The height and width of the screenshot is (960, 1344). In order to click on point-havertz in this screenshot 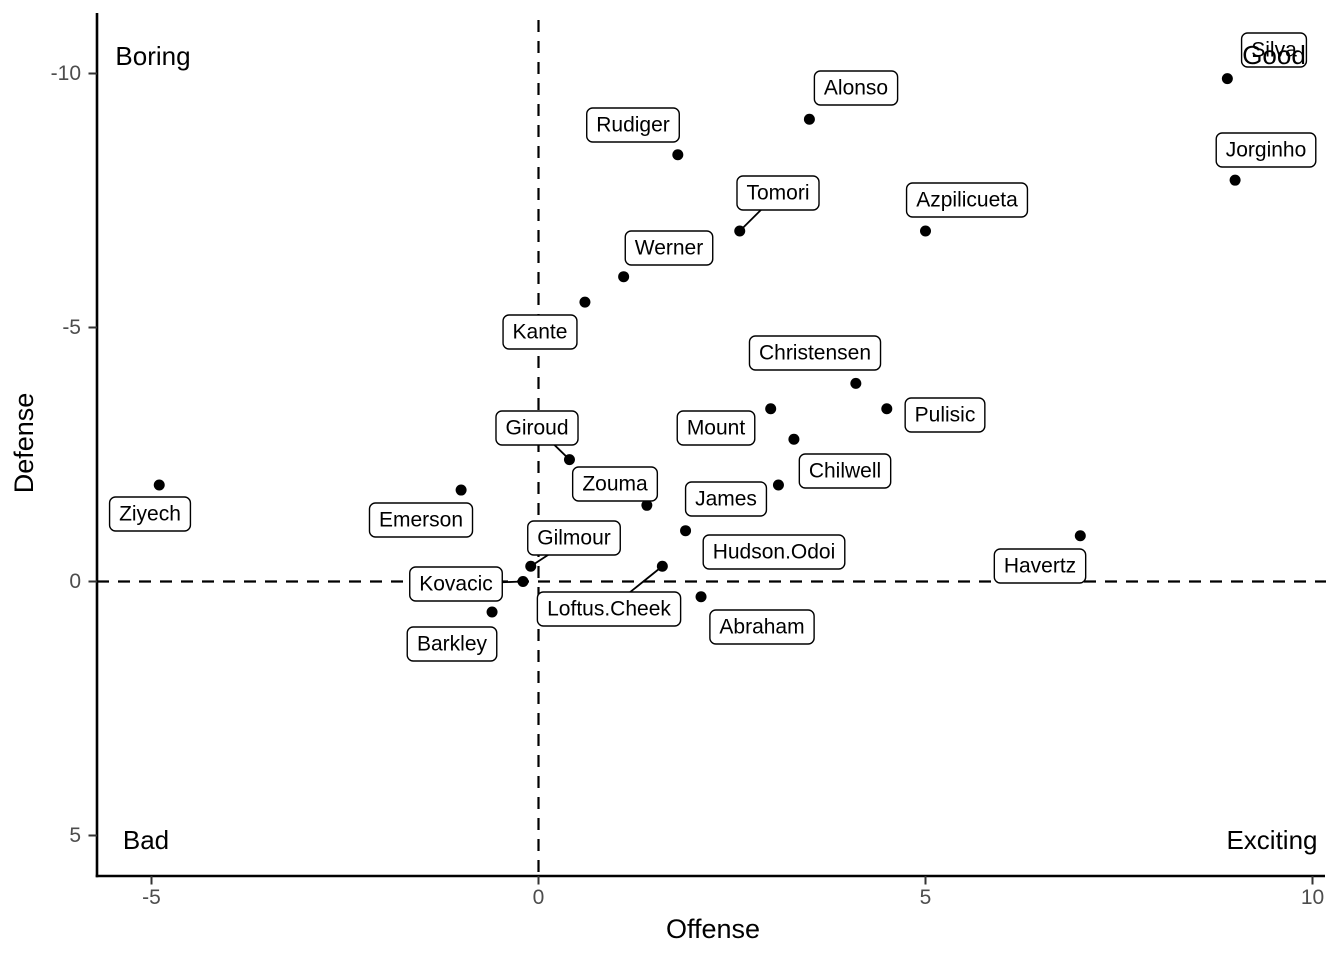, I will do `click(1080, 536)`.